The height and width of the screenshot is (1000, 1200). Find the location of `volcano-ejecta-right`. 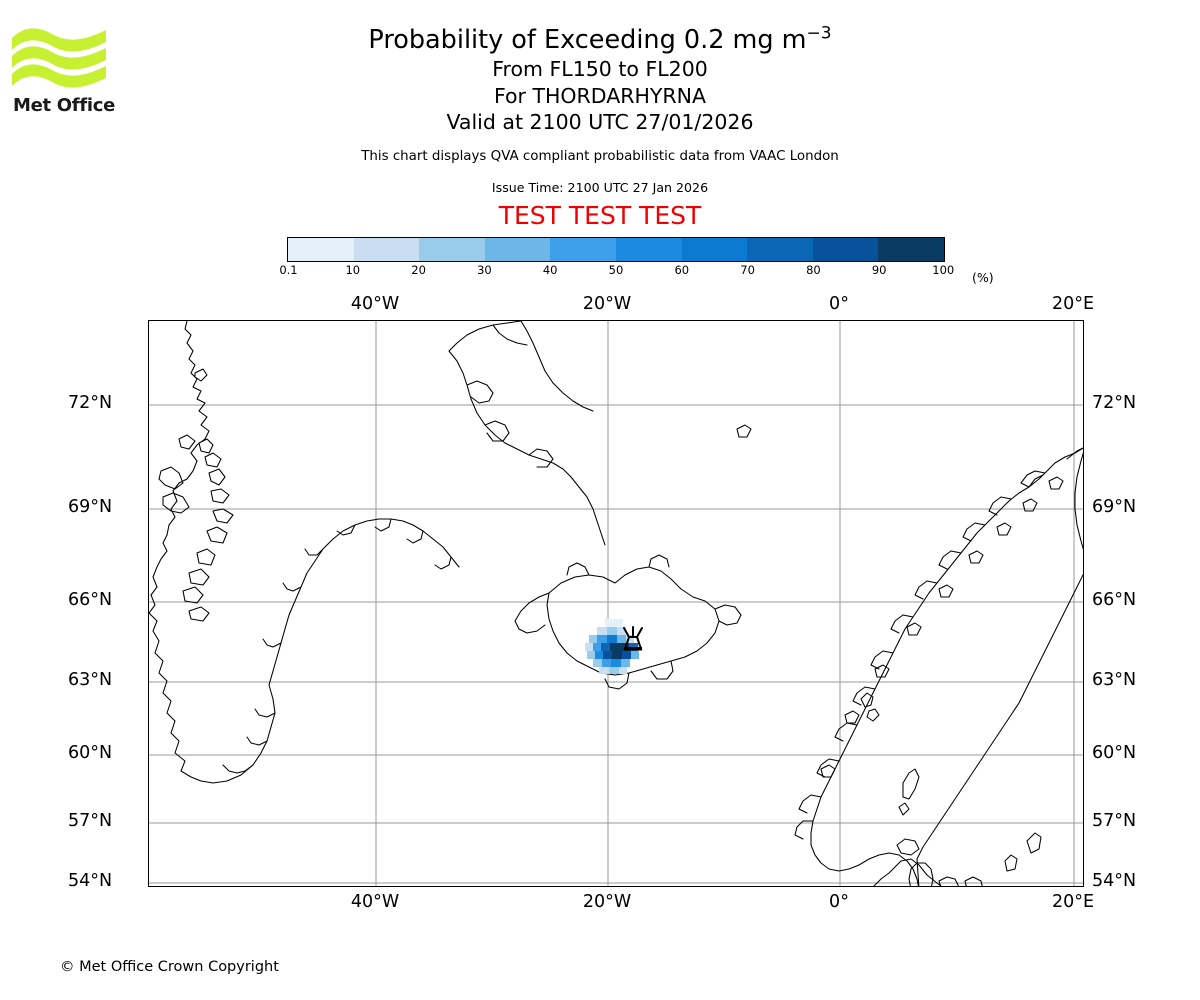

volcano-ejecta-right is located at coordinates (639, 632).